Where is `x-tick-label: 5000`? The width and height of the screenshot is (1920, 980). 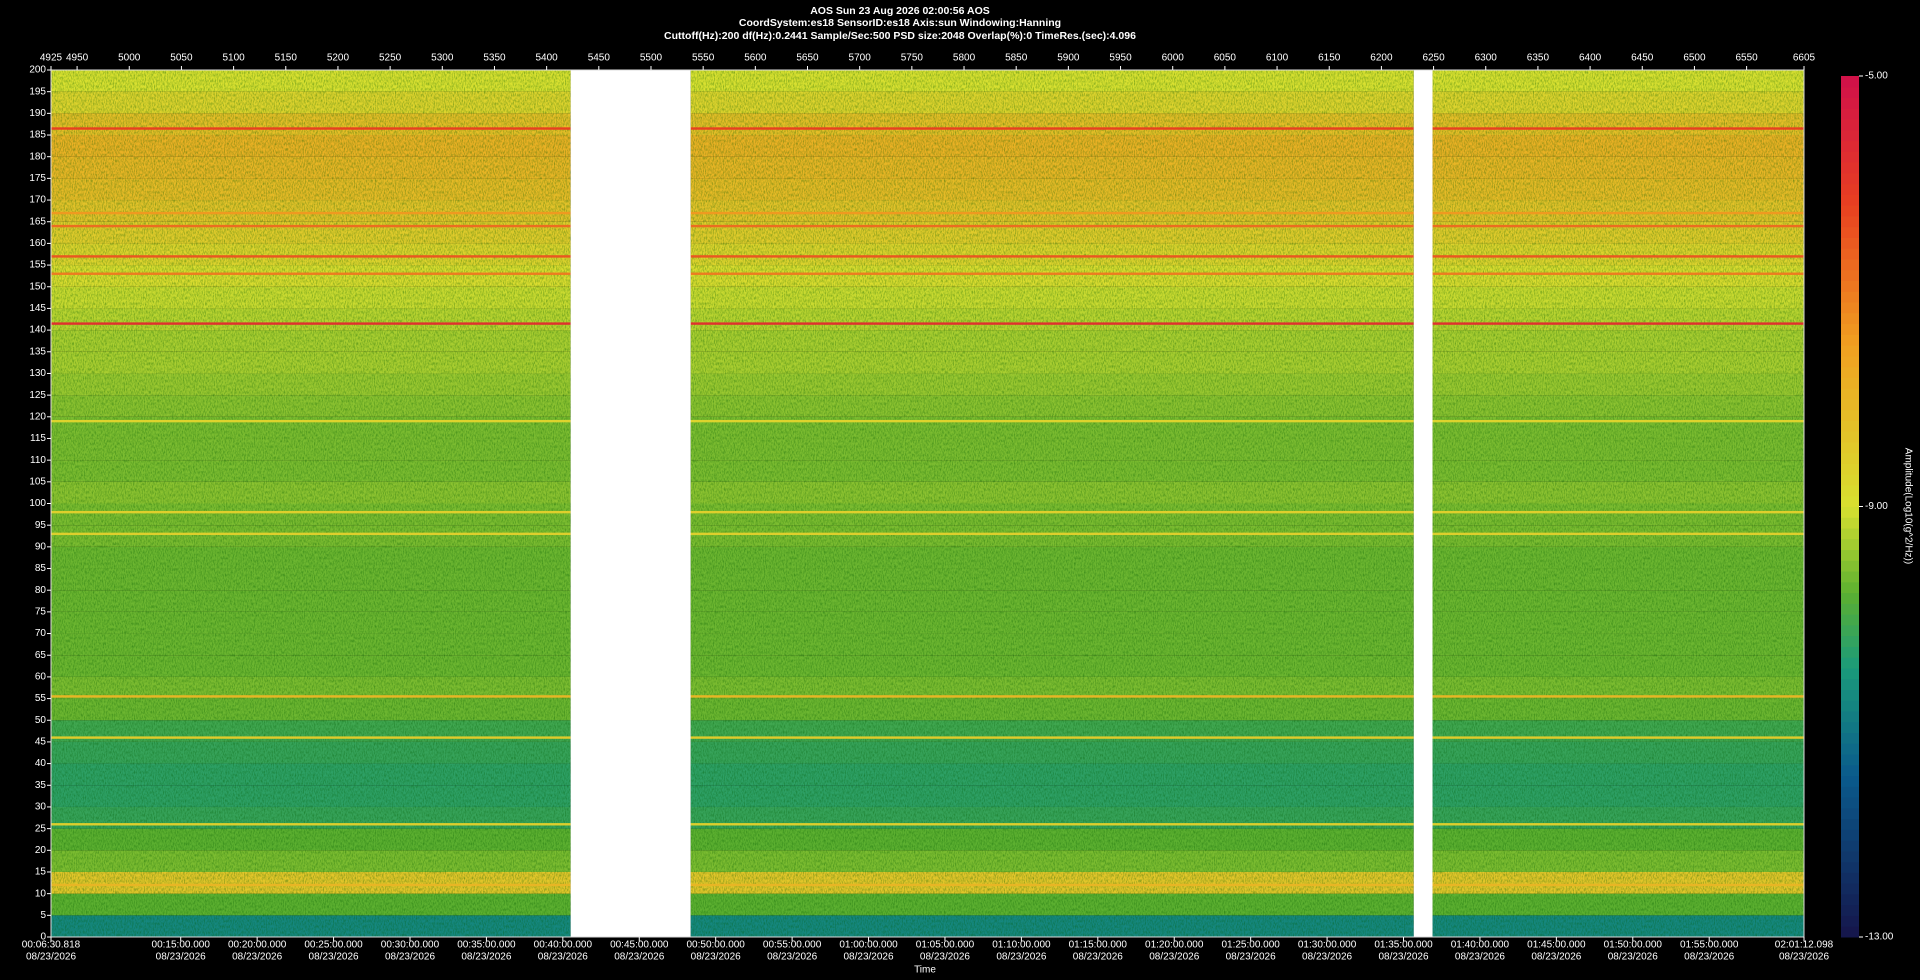 x-tick-label: 5000 is located at coordinates (129, 58).